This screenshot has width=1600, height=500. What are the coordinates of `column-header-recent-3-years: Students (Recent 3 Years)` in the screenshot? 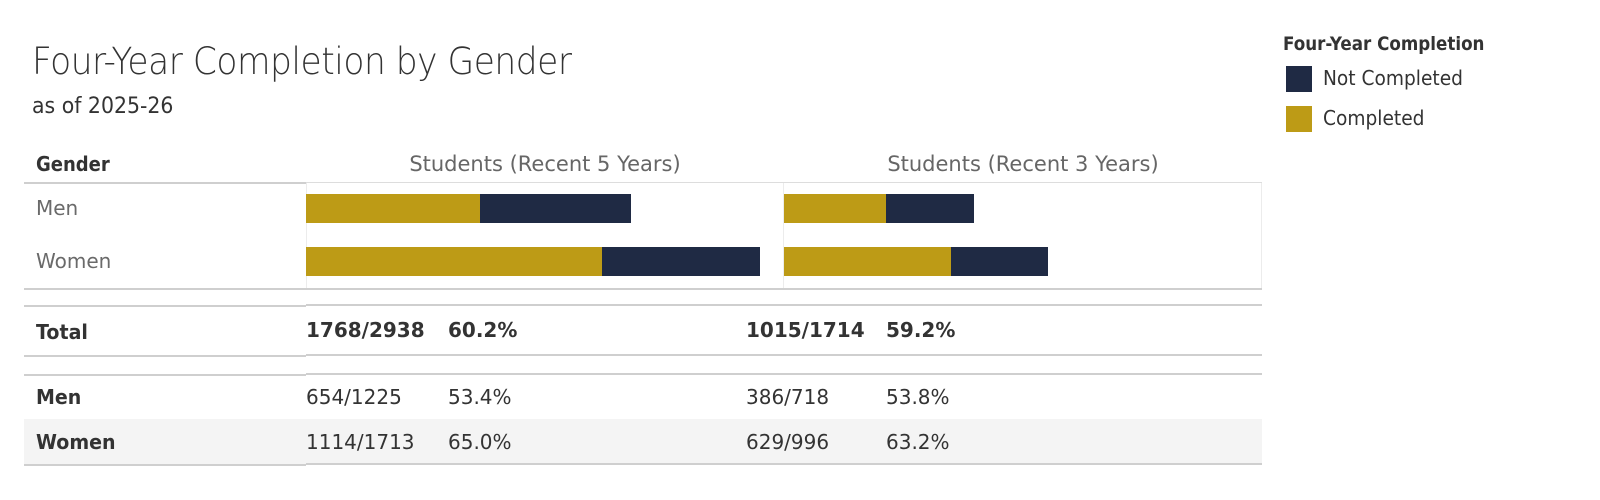 It's located at (1023, 164).